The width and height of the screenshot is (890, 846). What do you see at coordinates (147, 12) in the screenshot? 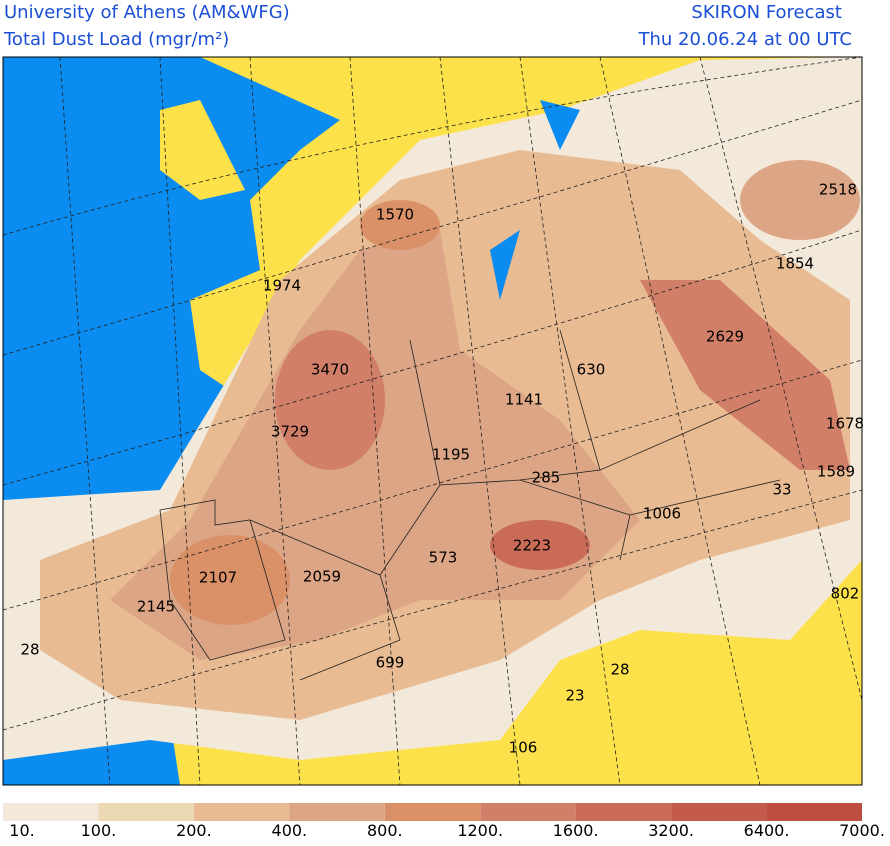
I see `header-line: University of Athens (AM&WFG)` at bounding box center [147, 12].